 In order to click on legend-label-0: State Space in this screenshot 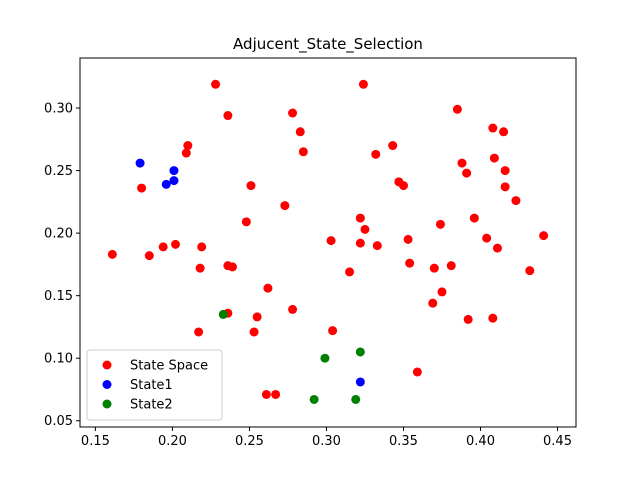, I will do `click(169, 366)`.